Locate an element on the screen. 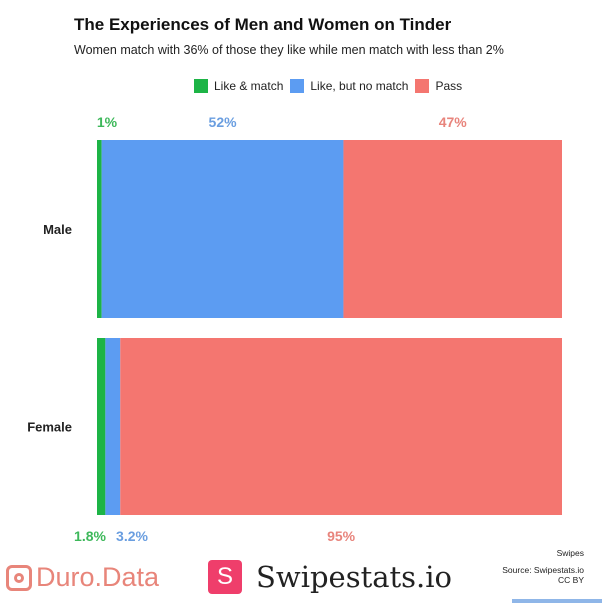 The image size is (602, 603). duro-data-logo: Duro.Data is located at coordinates (82, 577).